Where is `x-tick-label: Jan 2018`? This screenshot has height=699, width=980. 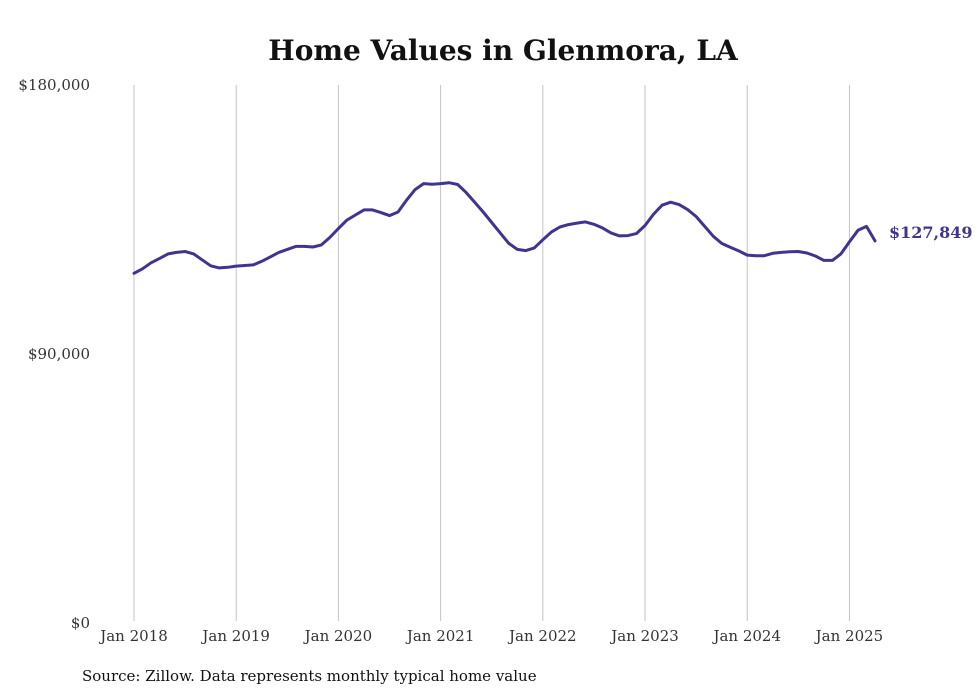
x-tick-label: Jan 2018 is located at coordinates (133, 636).